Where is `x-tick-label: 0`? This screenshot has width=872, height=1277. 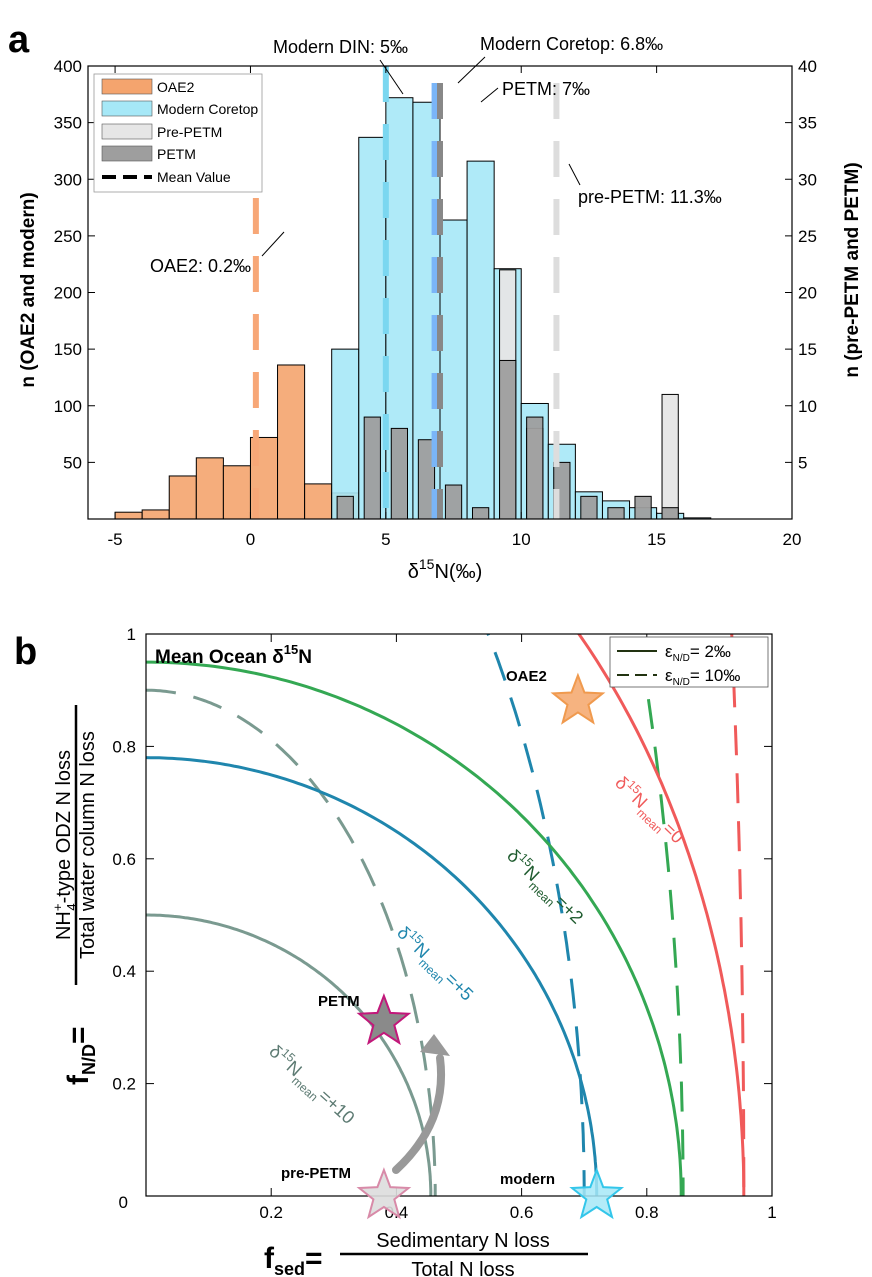 x-tick-label: 0 is located at coordinates (250, 539).